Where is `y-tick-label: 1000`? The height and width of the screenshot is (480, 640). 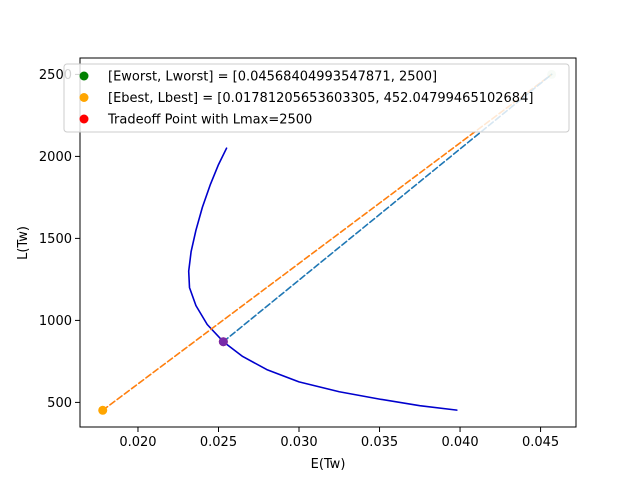
y-tick-label: 1000 is located at coordinates (55, 321).